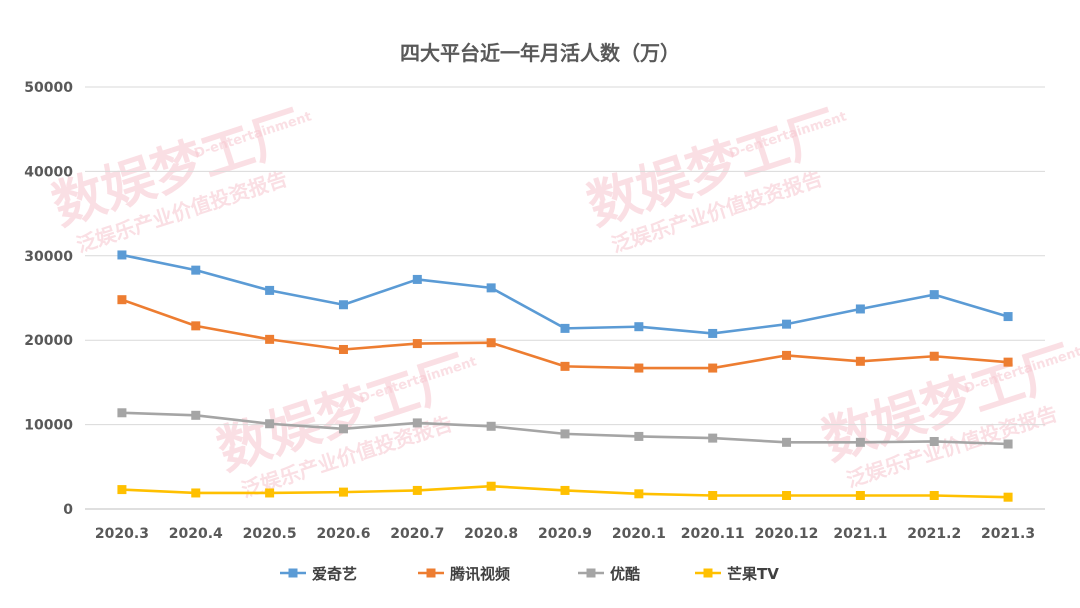 The width and height of the screenshot is (1080, 608). What do you see at coordinates (417, 534) in the screenshot?
I see `x-tick-label: 2020.7` at bounding box center [417, 534].